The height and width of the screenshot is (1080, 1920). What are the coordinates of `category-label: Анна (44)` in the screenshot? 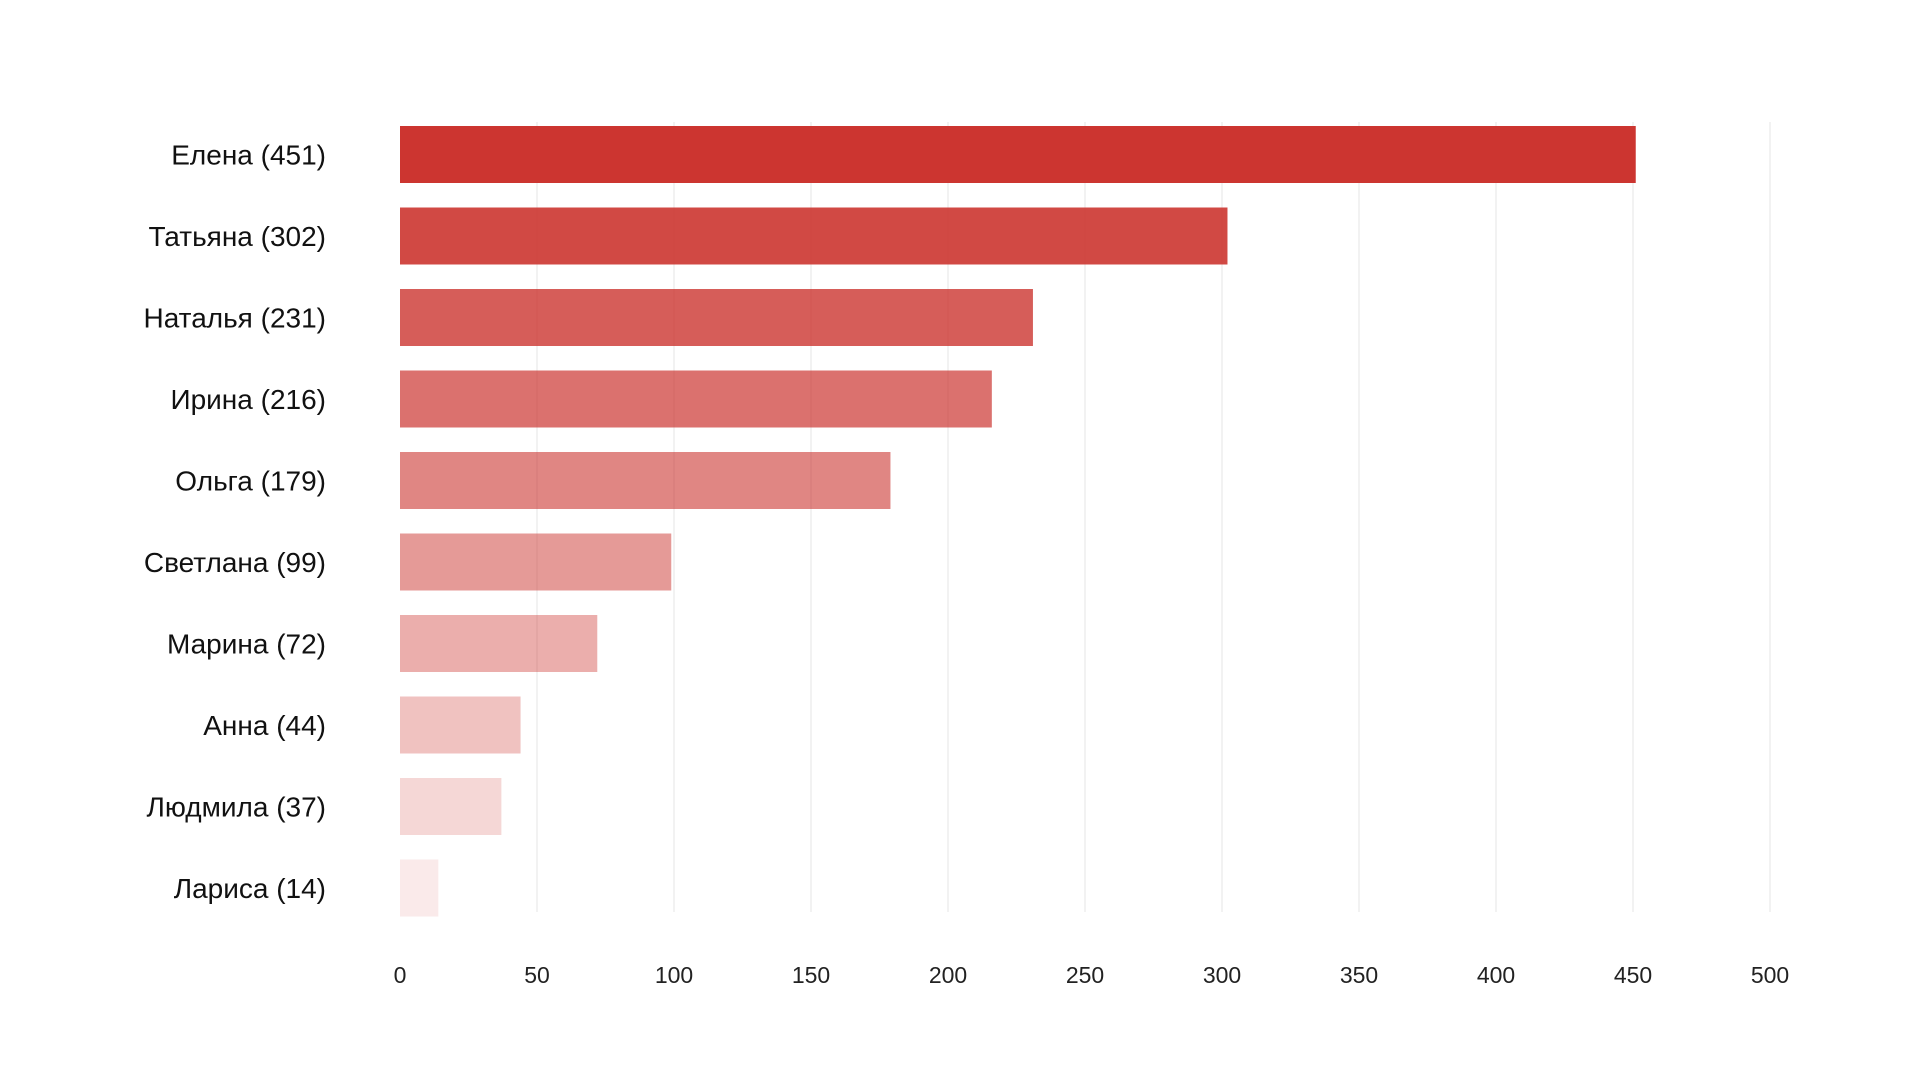 It's located at (264, 725).